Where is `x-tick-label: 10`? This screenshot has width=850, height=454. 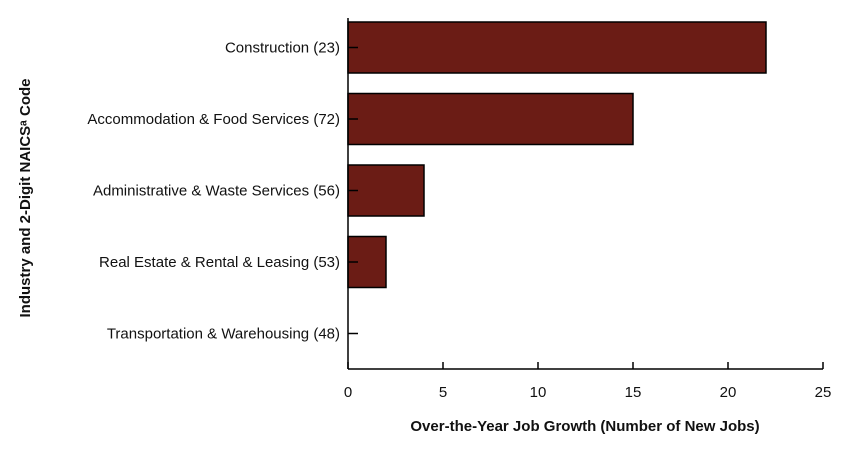
x-tick-label: 10 is located at coordinates (538, 392).